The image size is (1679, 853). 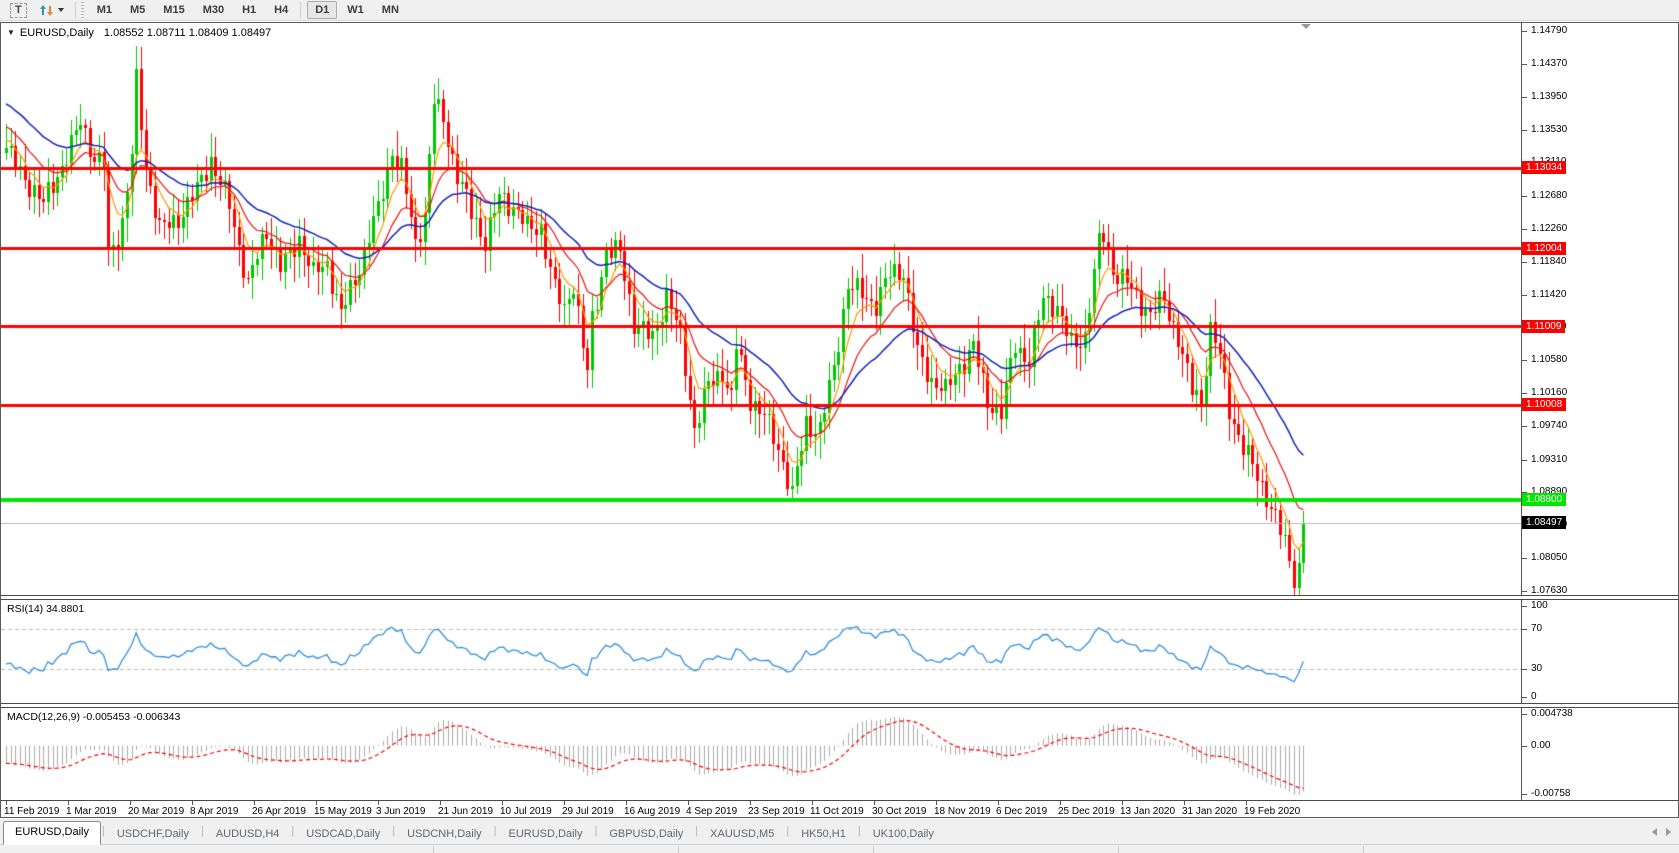 I want to click on date-axis-label: 25 Dec 2019, so click(x=1086, y=811).